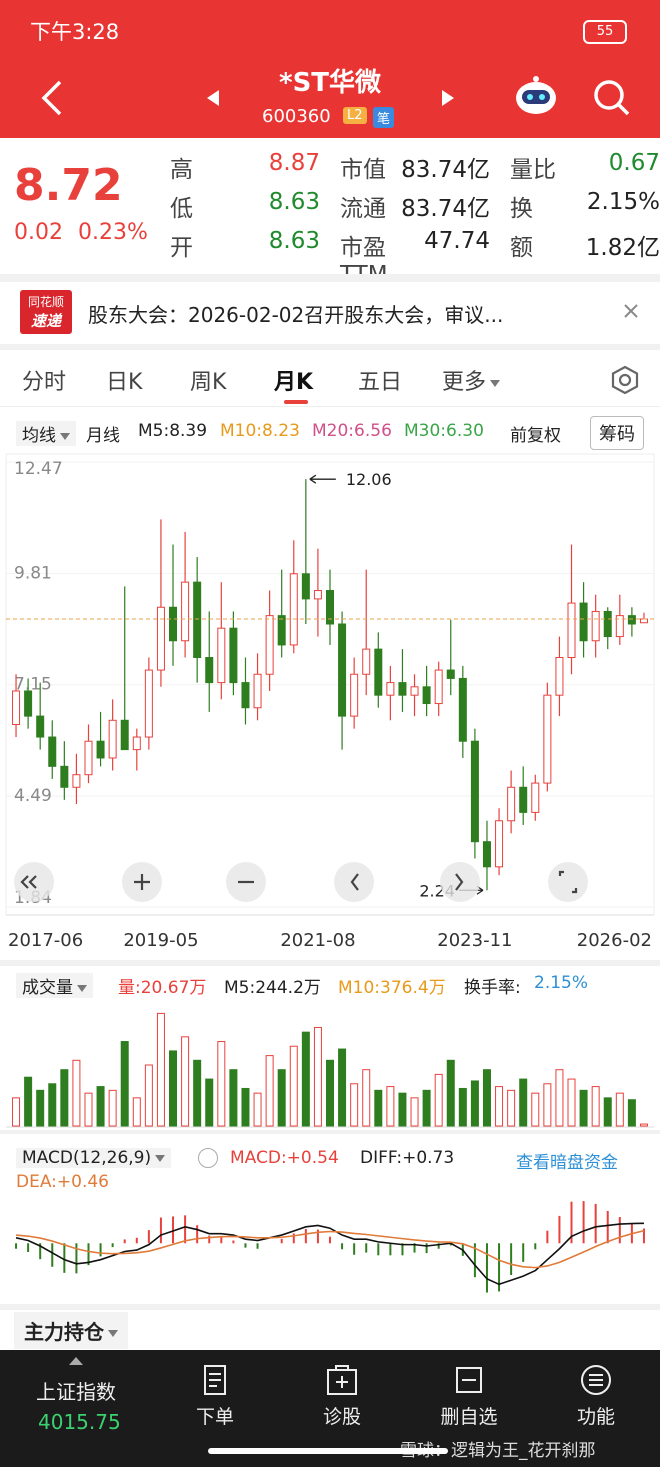 The height and width of the screenshot is (1467, 660). Describe the element at coordinates (384, 117) in the screenshot. I see `pen-badge: 笔` at that location.